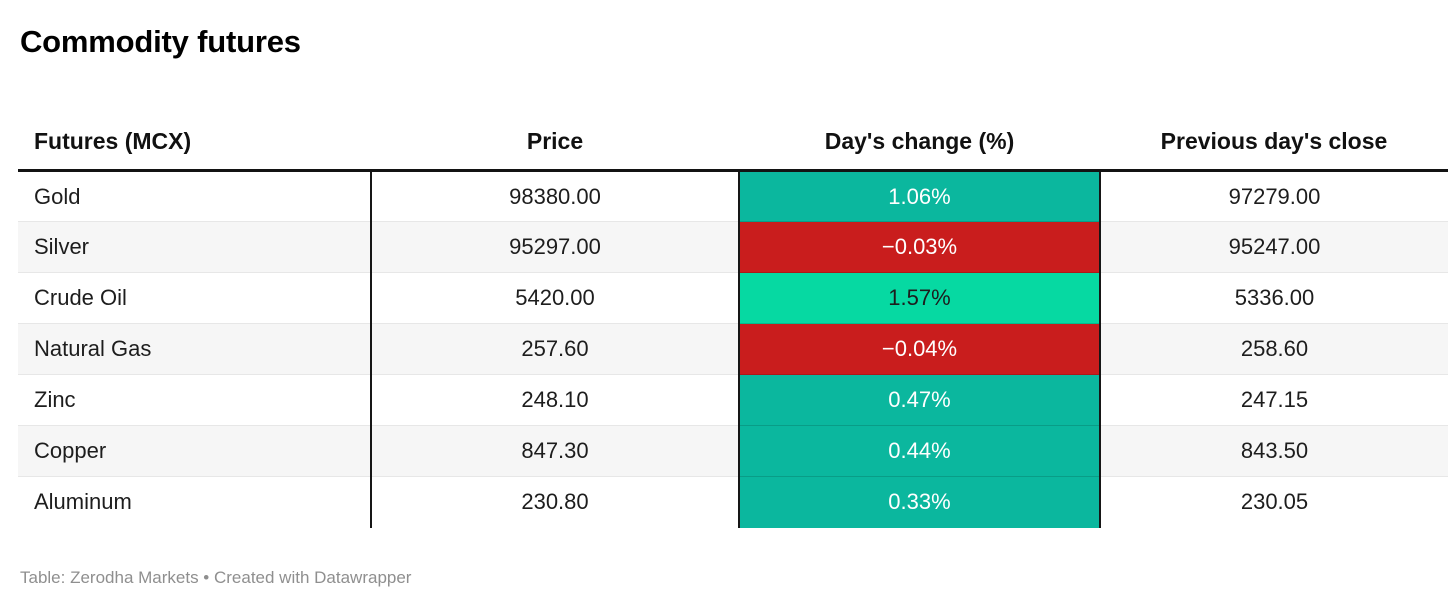 This screenshot has width=1456, height=609. Describe the element at coordinates (195, 196) in the screenshot. I see `futures-name: Gold` at that location.